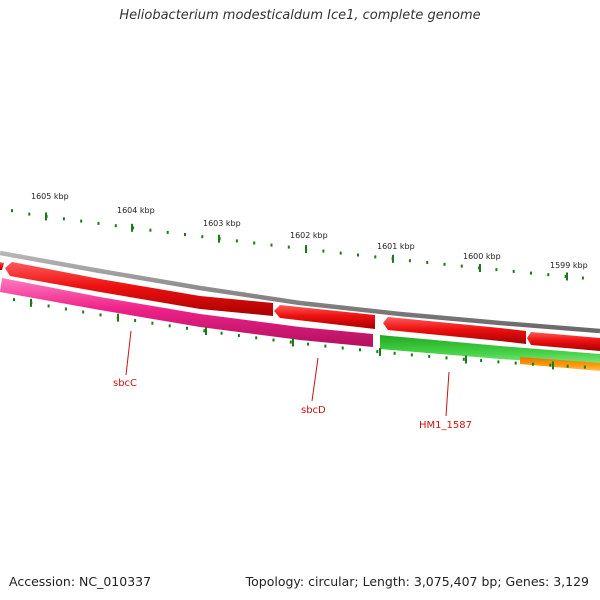  What do you see at coordinates (50, 196) in the screenshot?
I see `scale-label: 1605 kbp` at bounding box center [50, 196].